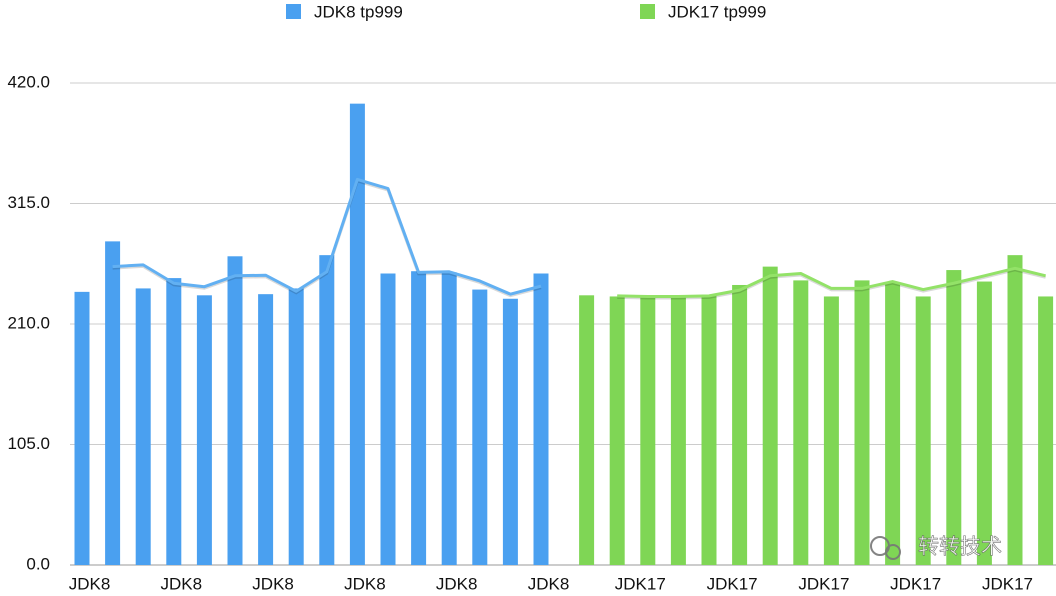  Describe the element at coordinates (358, 11) in the screenshot. I see `legend-label: JDK8 tp999` at that location.